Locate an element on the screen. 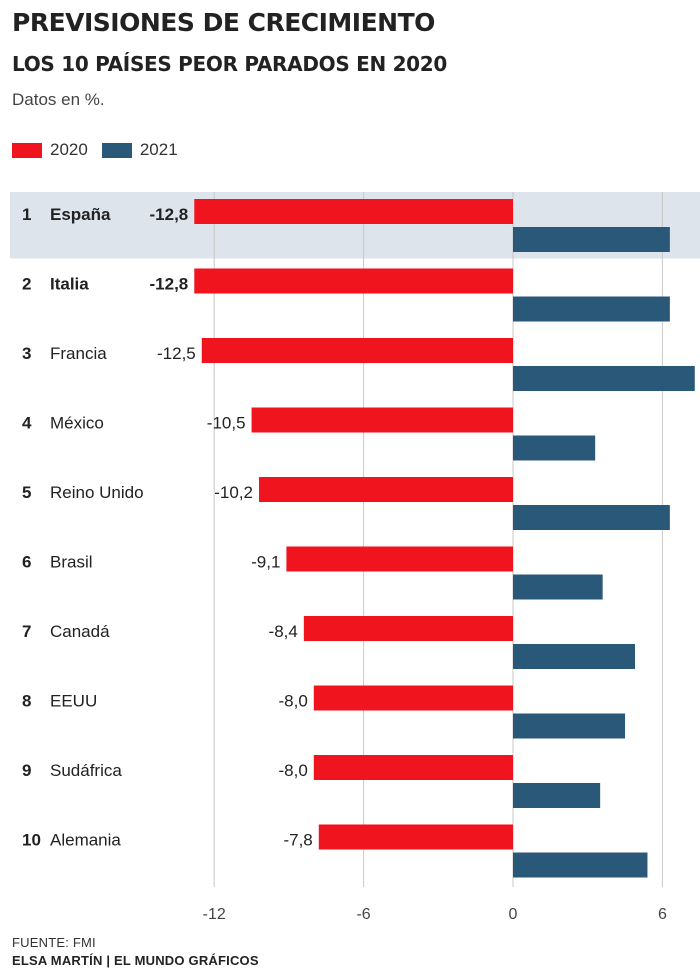 The height and width of the screenshot is (973, 700). value-label-2020: -10,5 is located at coordinates (226, 423).